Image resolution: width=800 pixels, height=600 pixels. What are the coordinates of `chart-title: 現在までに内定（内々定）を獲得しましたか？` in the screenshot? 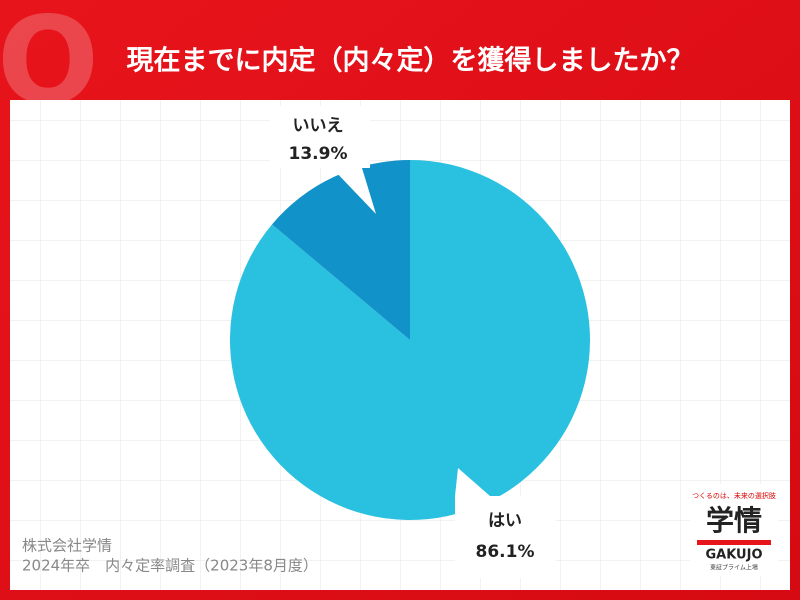 It's located at (410, 61).